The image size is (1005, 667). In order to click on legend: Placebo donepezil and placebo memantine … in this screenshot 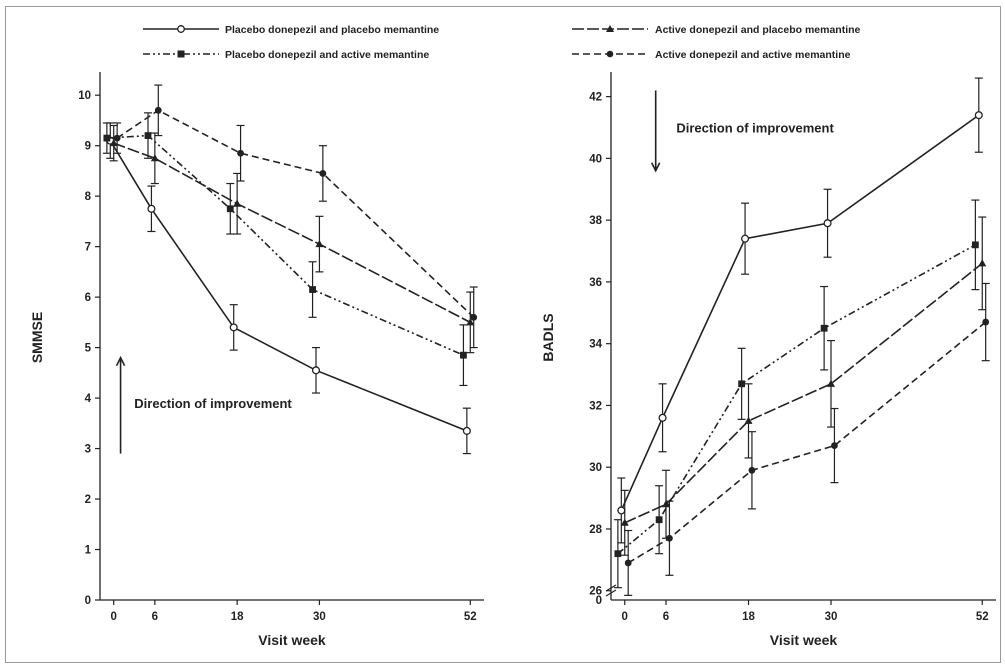, I will do `click(502, 42)`.